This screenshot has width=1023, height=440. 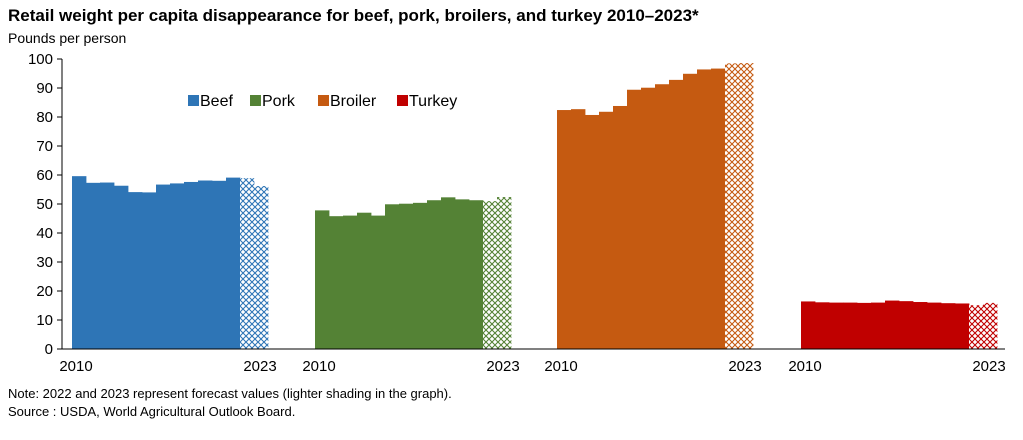 What do you see at coordinates (732, 206) in the screenshot?
I see `forecast-bar-broiler-2022` at bounding box center [732, 206].